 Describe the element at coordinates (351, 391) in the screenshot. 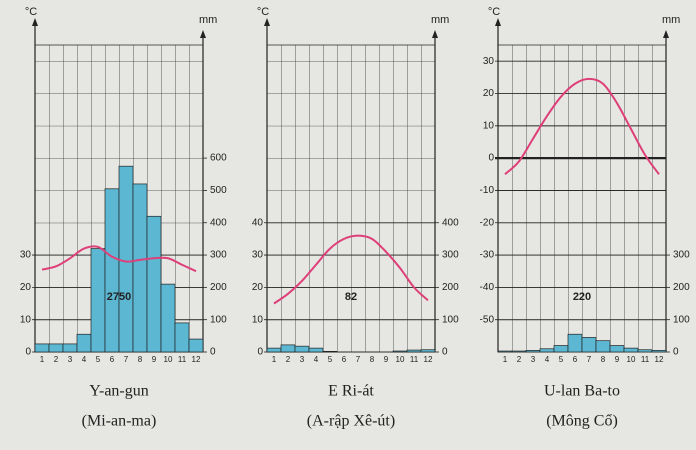

I see `station-name: E Ri-át` at that location.